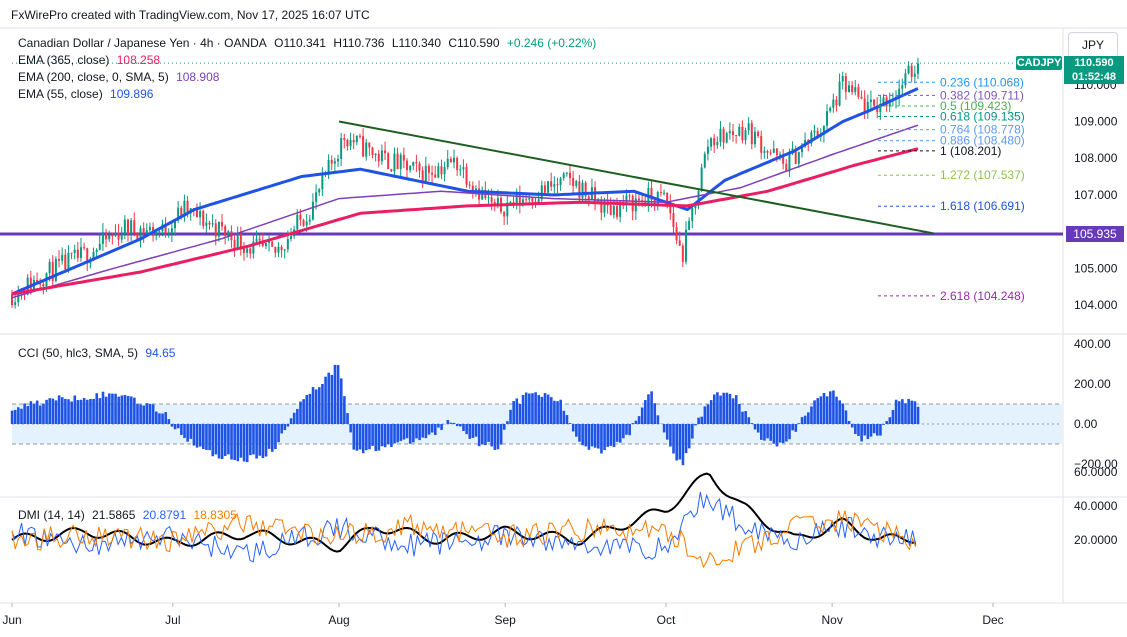 This screenshot has height=637, width=1127. What do you see at coordinates (98, 353) in the screenshot?
I see `cci-legend: CCI (50, hlc3, SMA, 5) 94.65` at bounding box center [98, 353].